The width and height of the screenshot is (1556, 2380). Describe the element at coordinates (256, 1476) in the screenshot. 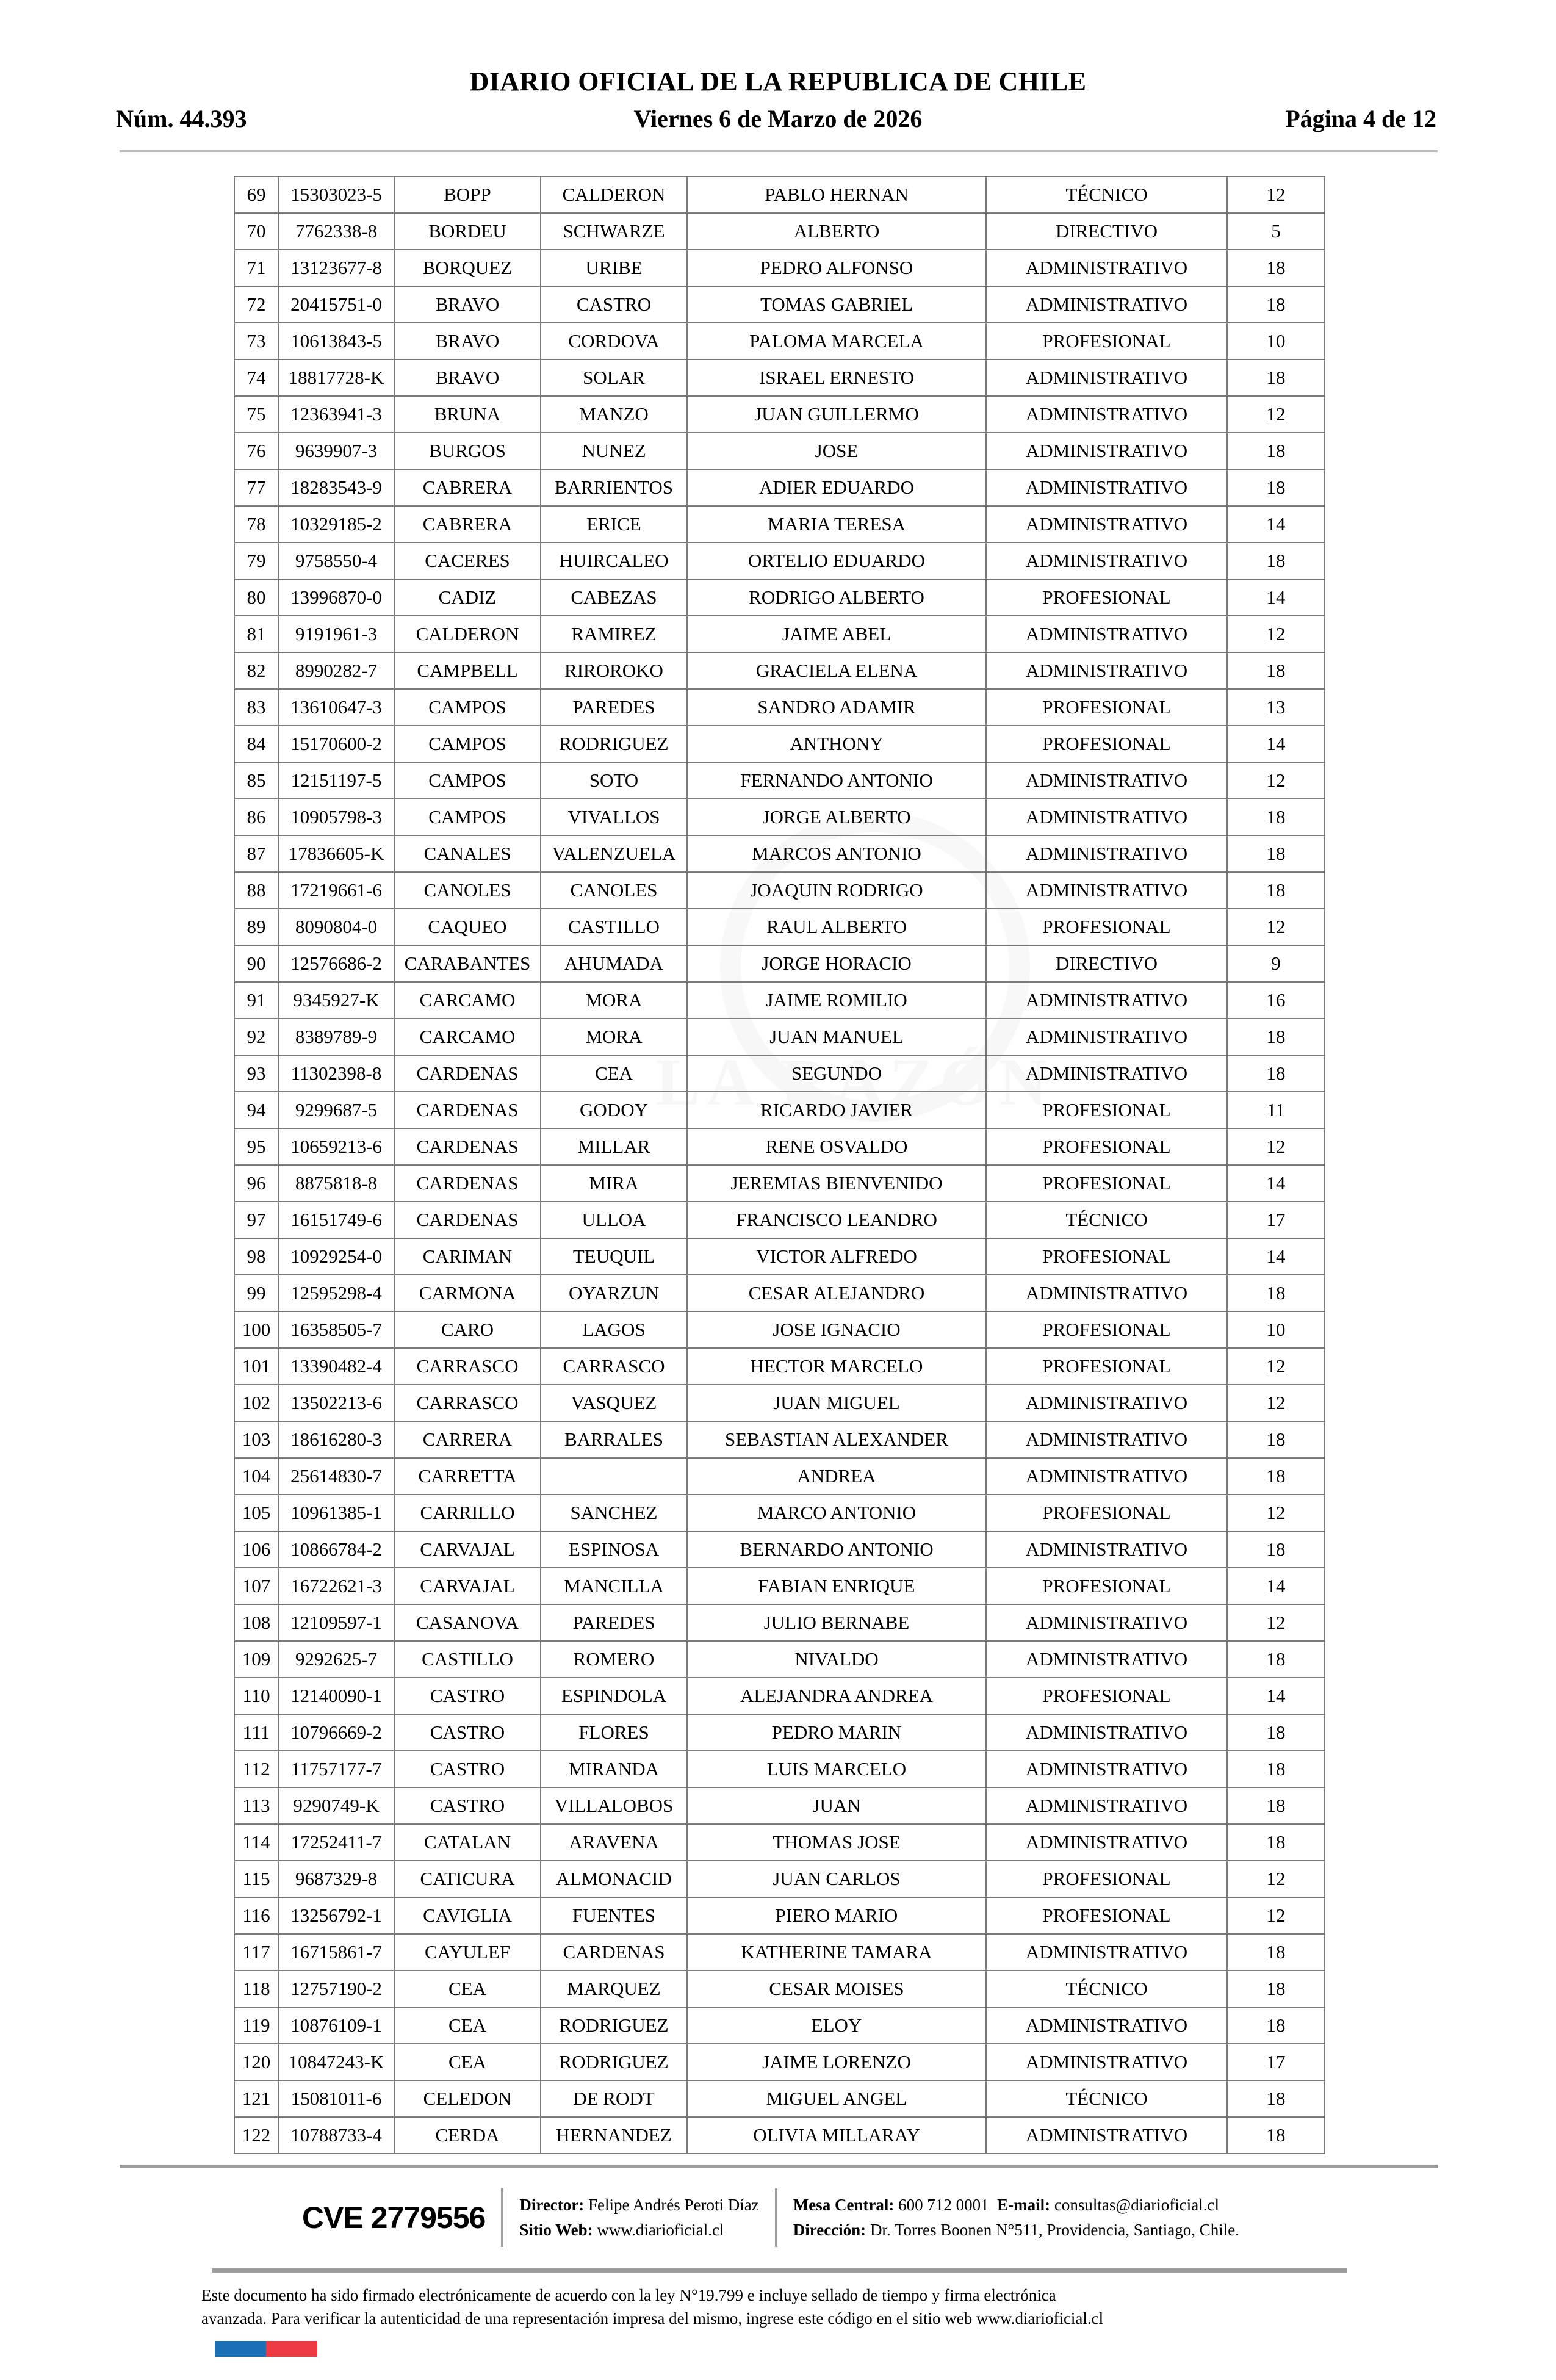

I see `row-number: 104` at that location.